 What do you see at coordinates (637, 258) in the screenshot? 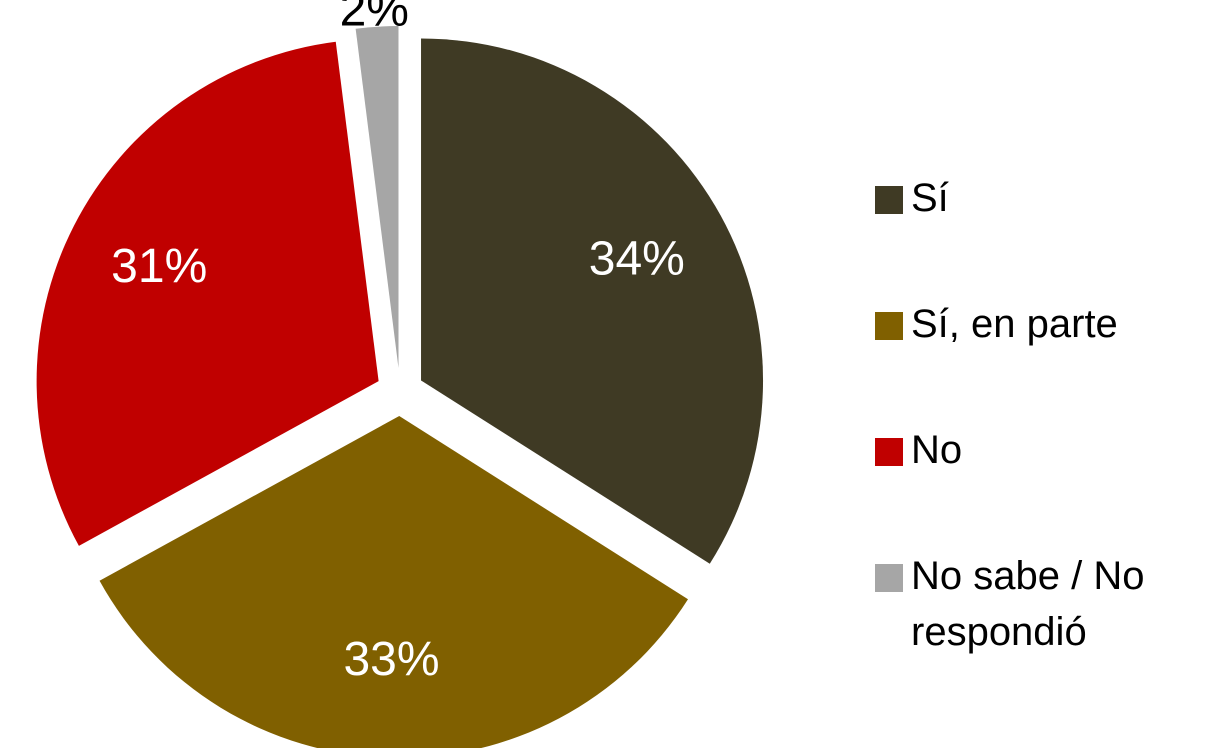
I see `data-label: 34%` at bounding box center [637, 258].